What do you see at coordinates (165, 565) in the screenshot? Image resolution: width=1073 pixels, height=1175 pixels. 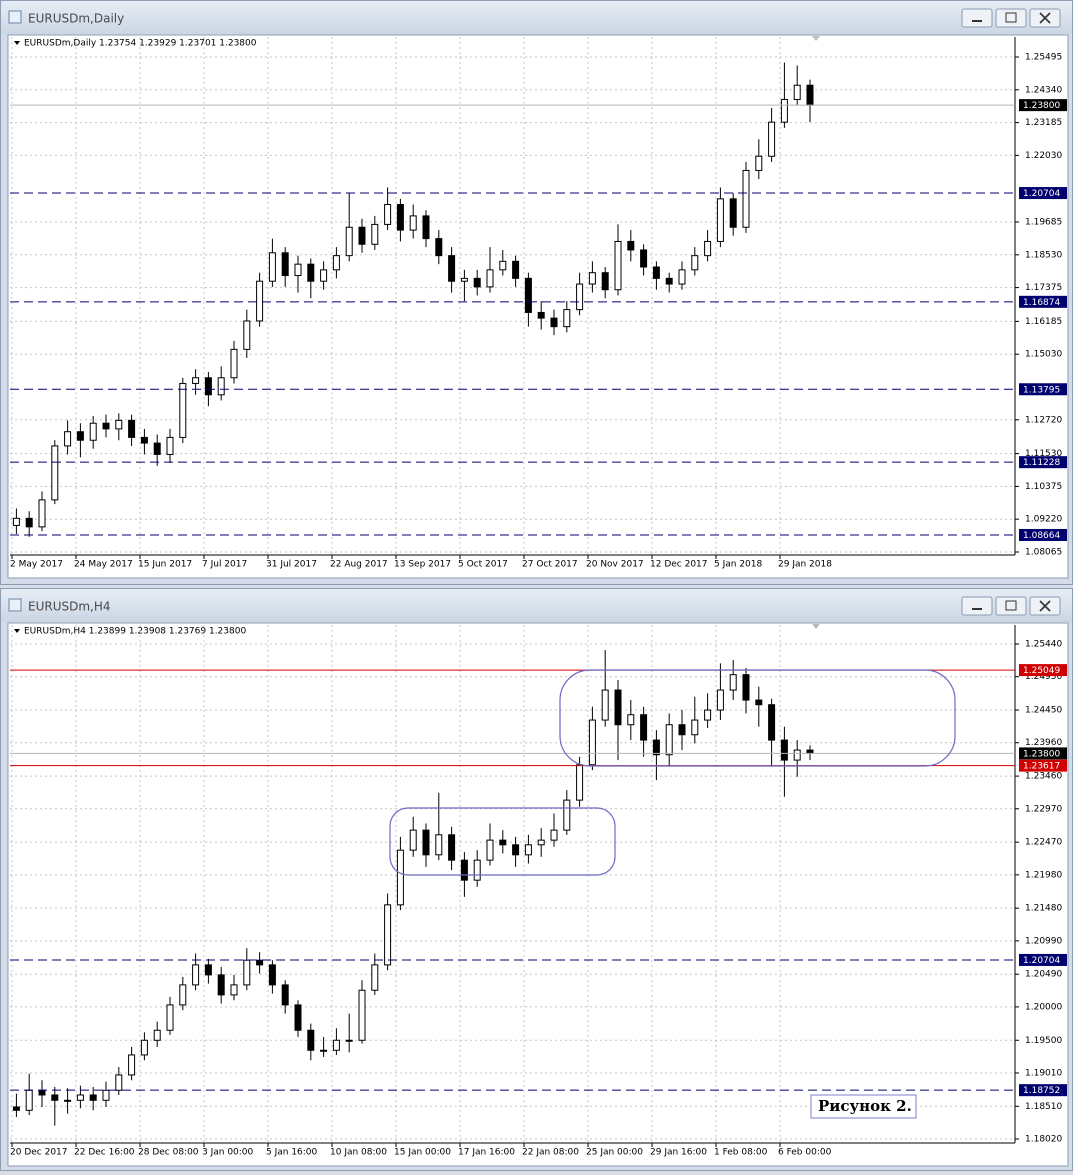 I see `x-tick-label: 15 Jun 2017` at bounding box center [165, 565].